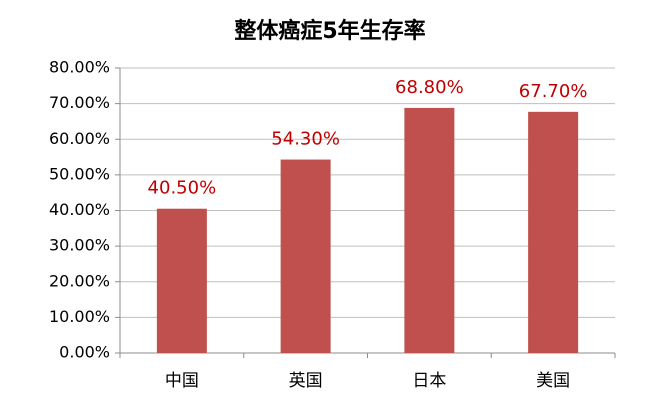 The width and height of the screenshot is (660, 411). I want to click on x-tick-label: 美国, so click(553, 381).